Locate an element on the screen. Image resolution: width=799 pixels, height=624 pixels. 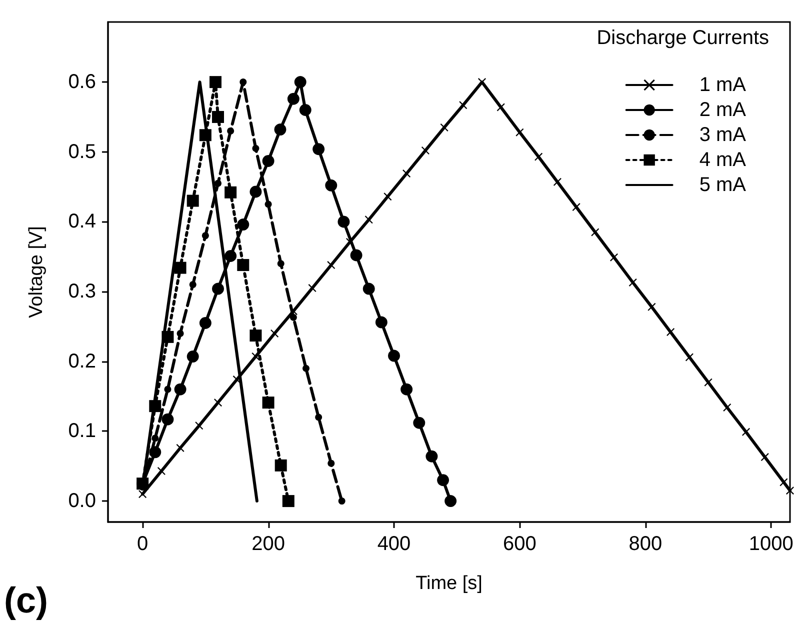
y-tick-label: 0.3 is located at coordinates (82, 291).